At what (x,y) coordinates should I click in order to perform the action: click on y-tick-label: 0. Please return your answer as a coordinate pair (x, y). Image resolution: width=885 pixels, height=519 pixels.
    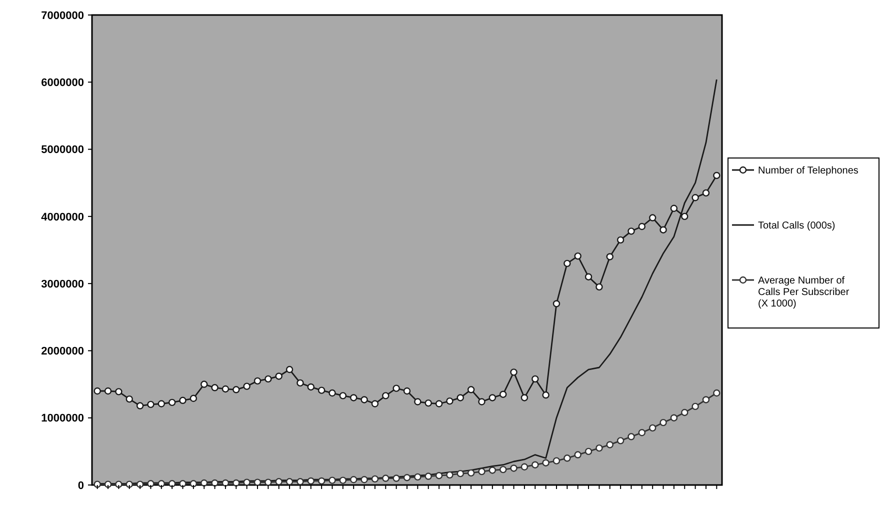
    Looking at the image, I should click on (81, 486).